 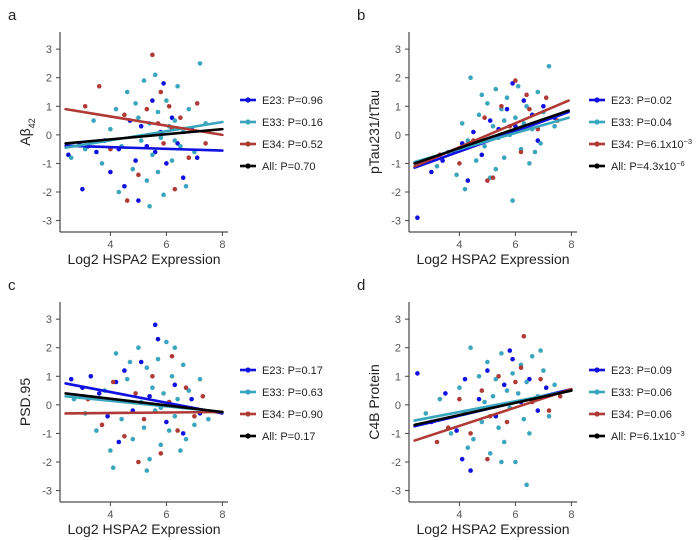 What do you see at coordinates (648, 166) in the screenshot?
I see `legend-label-all: All: P=4.3x10−6` at bounding box center [648, 166].